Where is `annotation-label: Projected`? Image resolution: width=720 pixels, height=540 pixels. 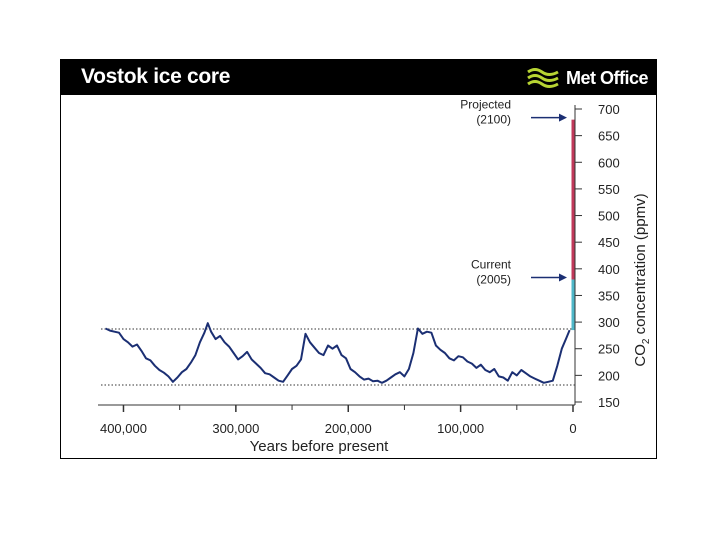
annotation-label: Projected is located at coordinates (485, 105).